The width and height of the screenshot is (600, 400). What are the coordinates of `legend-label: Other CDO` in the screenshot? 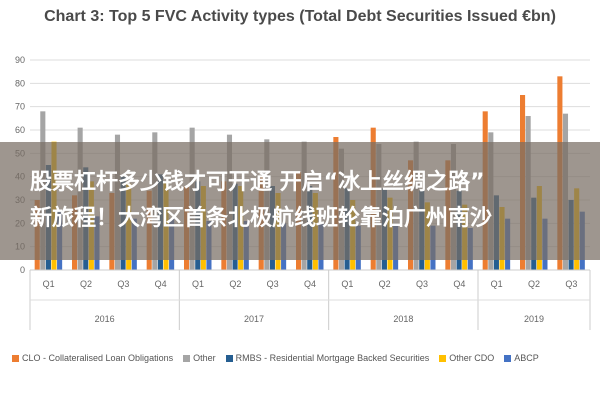 It's located at (472, 358).